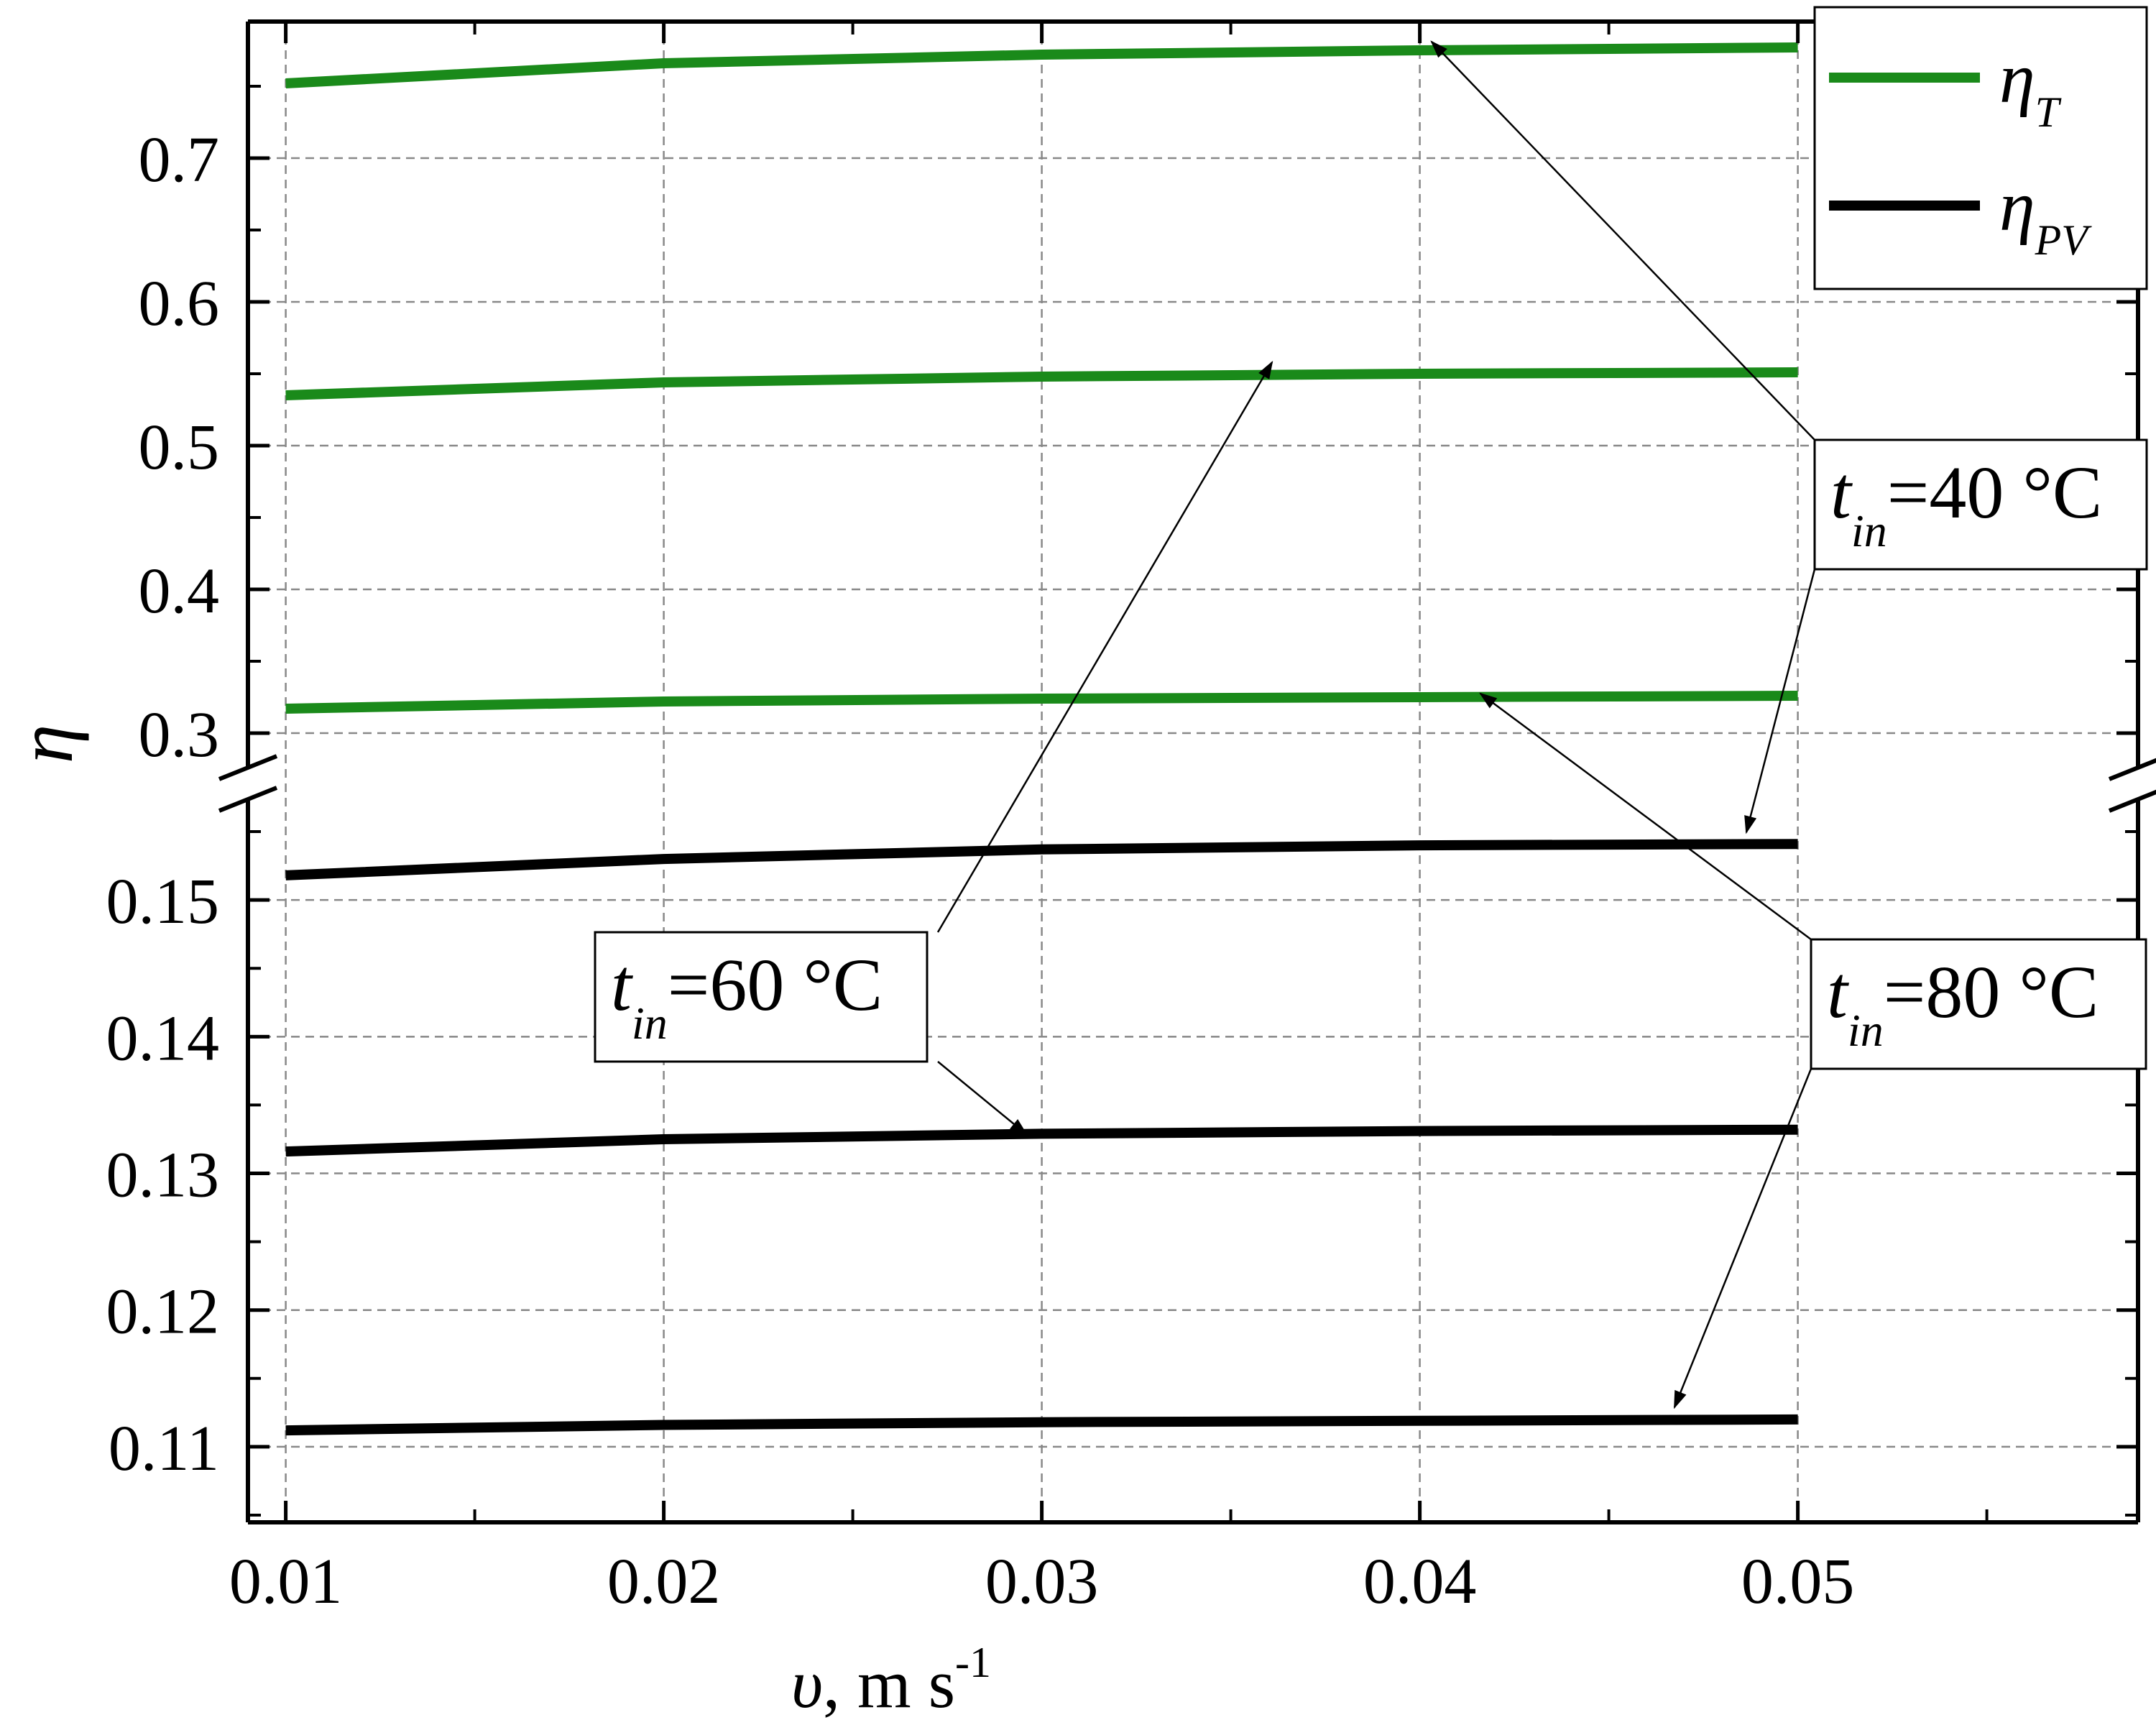  Describe the element at coordinates (1995, 492) in the screenshot. I see `annotation-value: =40 °C` at that location.